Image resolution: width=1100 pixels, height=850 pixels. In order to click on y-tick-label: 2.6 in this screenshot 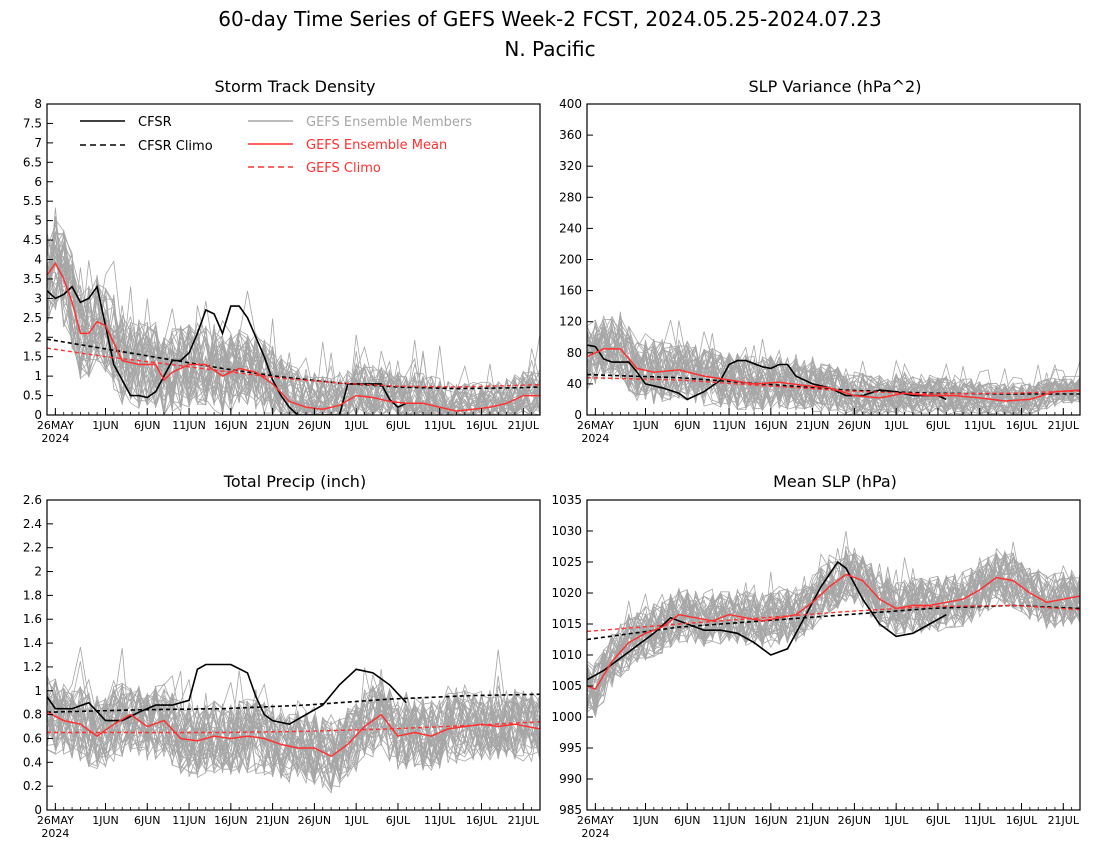, I will do `click(32, 500)`.